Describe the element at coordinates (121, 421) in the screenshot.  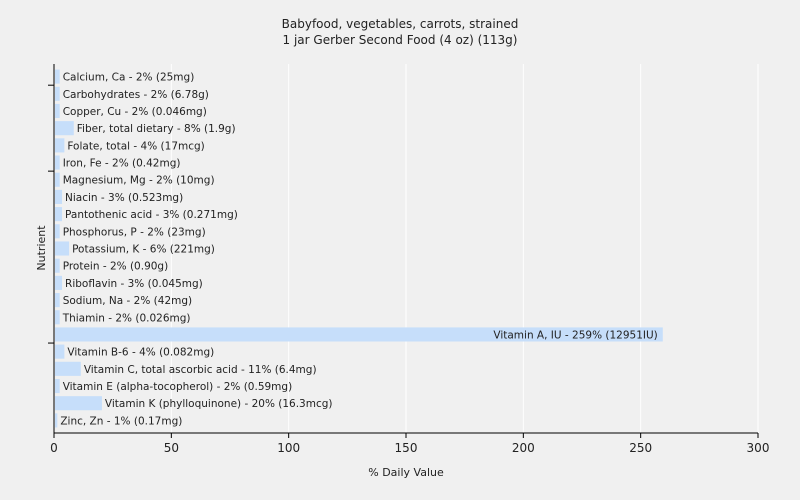
I see `bar-label: Zinc, Zn - 1% (0.17mg)` at that location.